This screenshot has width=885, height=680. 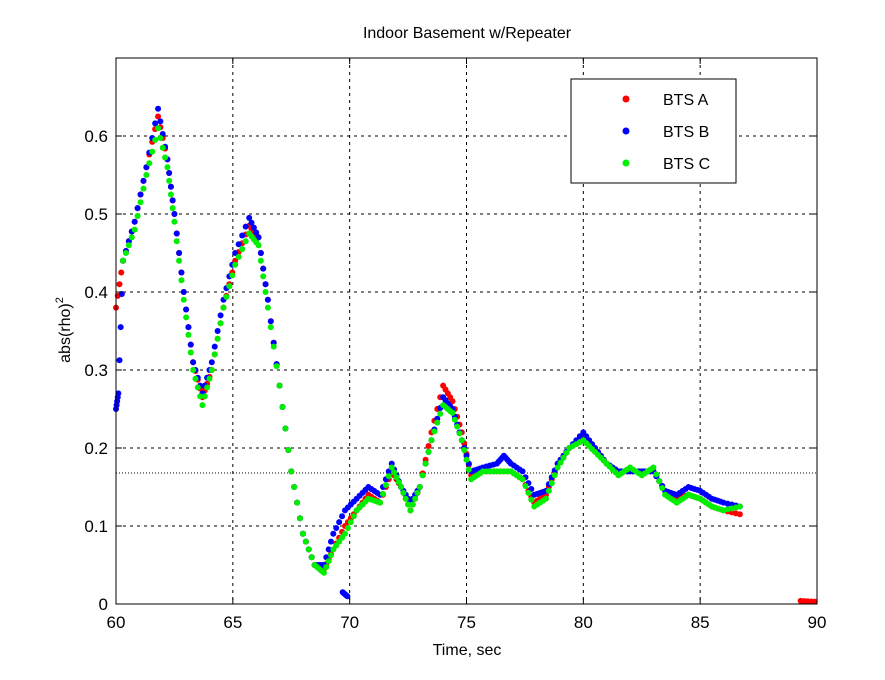 What do you see at coordinates (349, 622) in the screenshot?
I see `x-tick-label: 70` at bounding box center [349, 622].